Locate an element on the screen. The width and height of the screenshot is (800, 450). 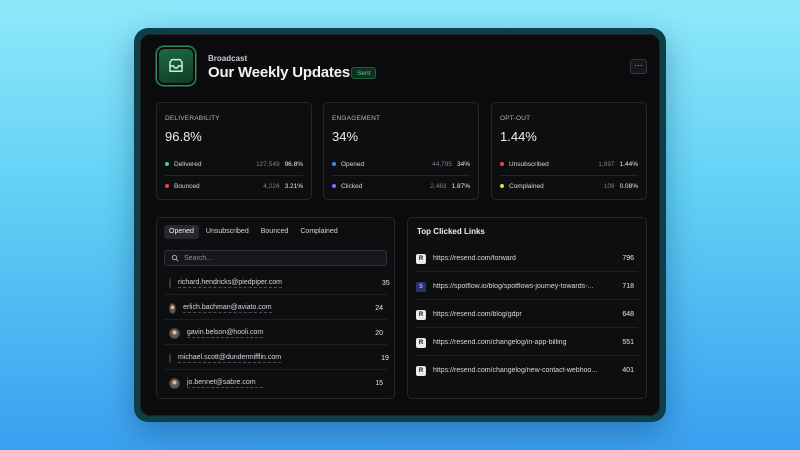
links-title: Top Clicked Links is located at coordinates (451, 231).